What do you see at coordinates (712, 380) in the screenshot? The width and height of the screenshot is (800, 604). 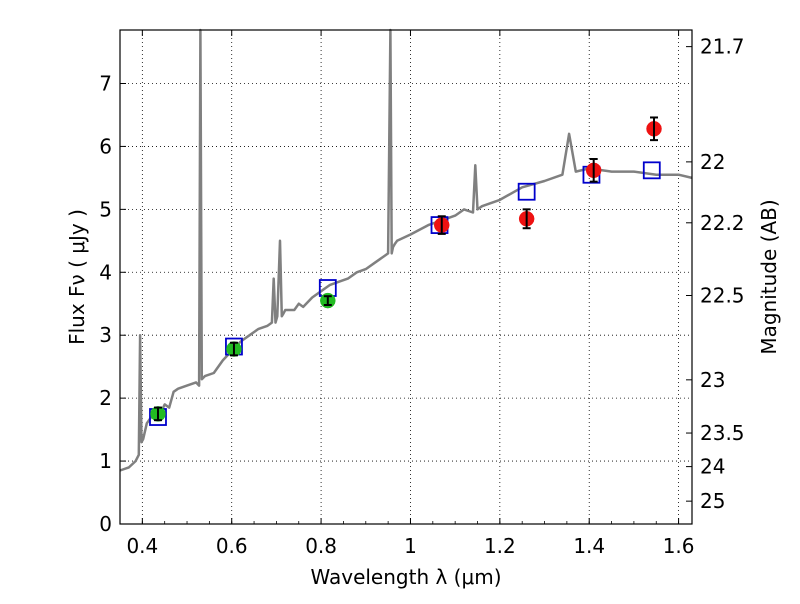 I see `right-tick-label: 23` at bounding box center [712, 380].